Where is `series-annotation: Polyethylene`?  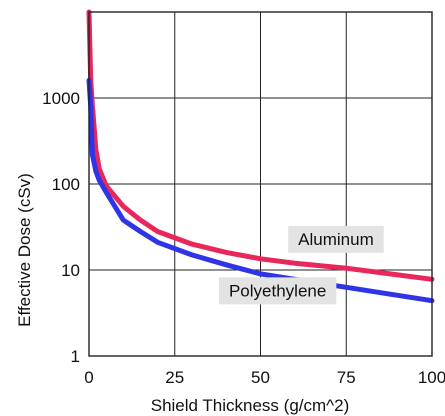 series-annotation: Polyethylene is located at coordinates (277, 291).